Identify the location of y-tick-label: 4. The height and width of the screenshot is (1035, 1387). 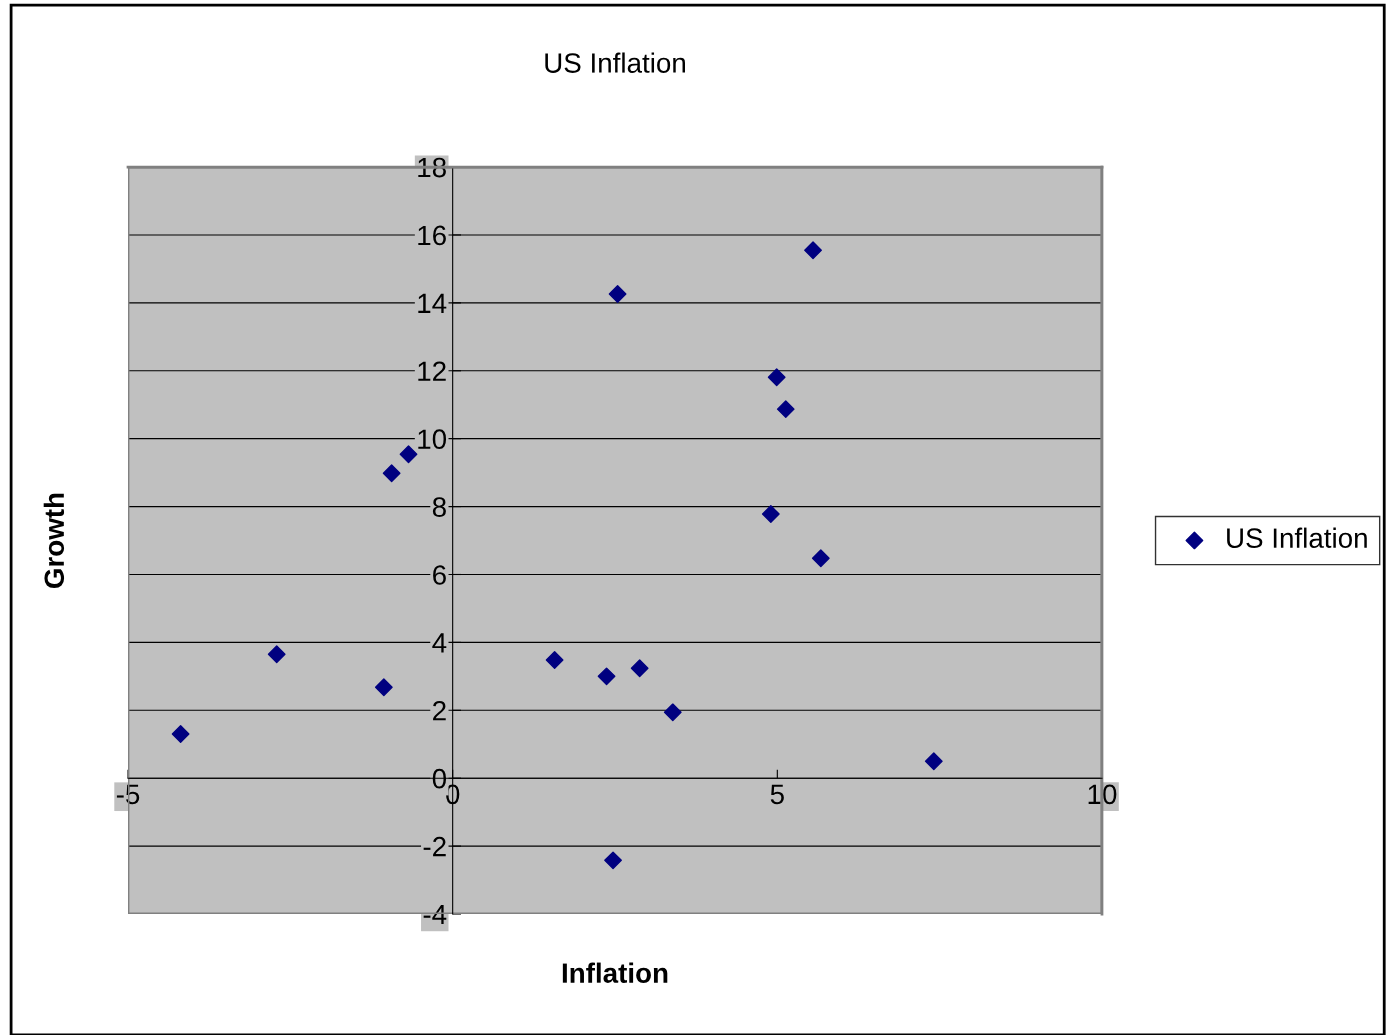
(439, 643).